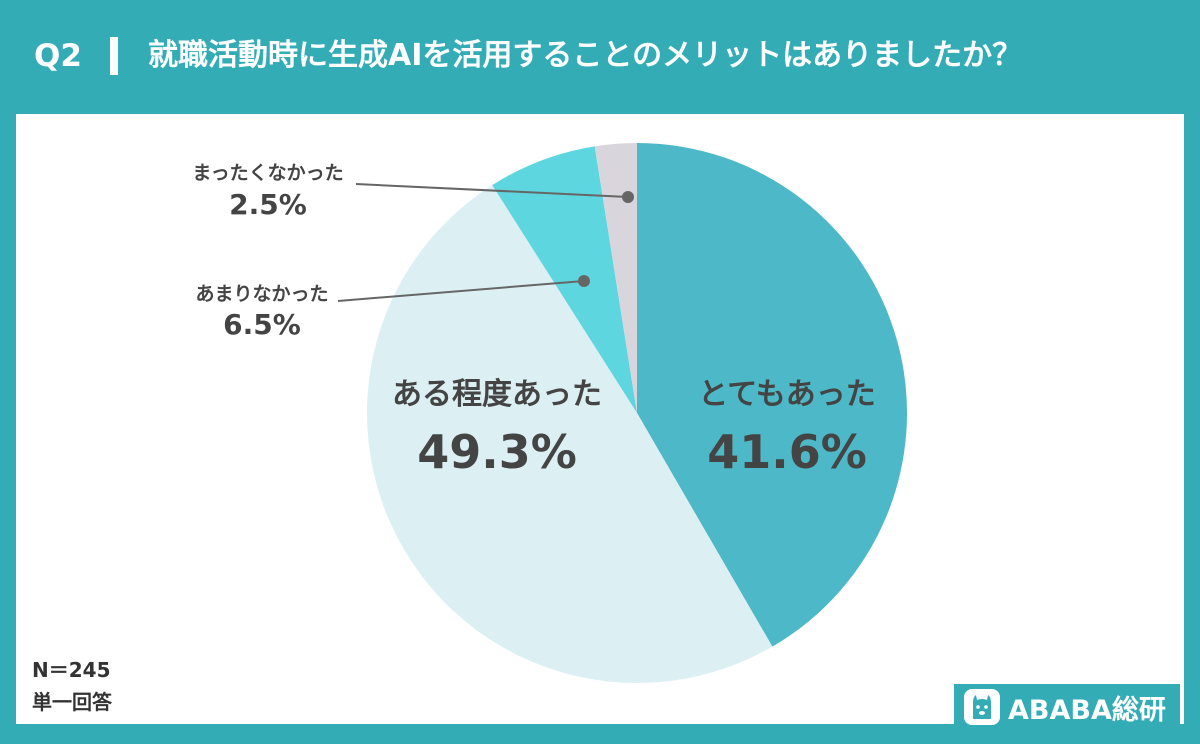 This screenshot has height=744, width=1200. I want to click on question-number: Q2, so click(58, 56).